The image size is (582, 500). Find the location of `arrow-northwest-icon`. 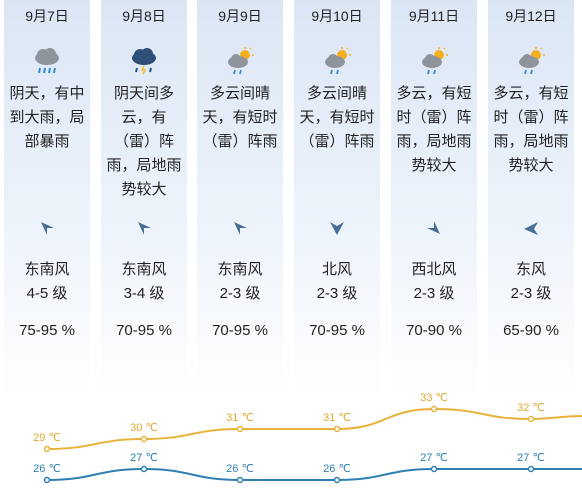

arrow-northwest-icon is located at coordinates (433, 227).